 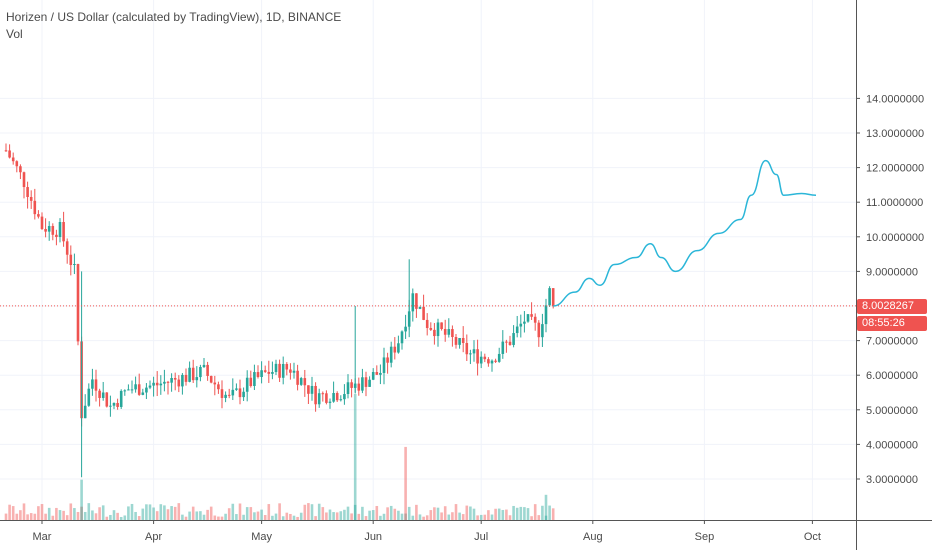 What do you see at coordinates (14, 34) in the screenshot?
I see `volume-label: Vol` at bounding box center [14, 34].